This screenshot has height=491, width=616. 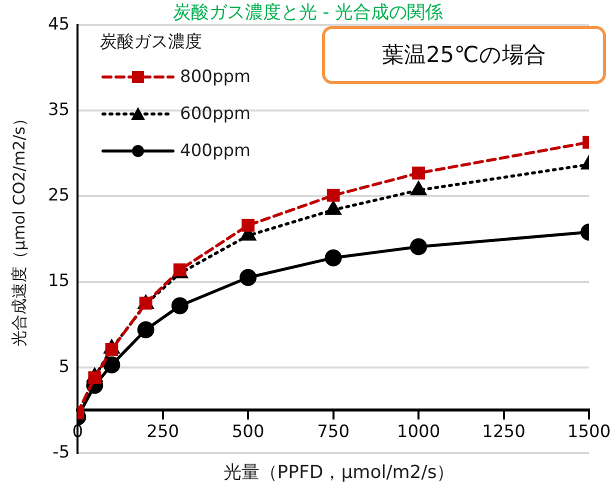 I want to click on legend-label: 800ppm, so click(x=215, y=76).